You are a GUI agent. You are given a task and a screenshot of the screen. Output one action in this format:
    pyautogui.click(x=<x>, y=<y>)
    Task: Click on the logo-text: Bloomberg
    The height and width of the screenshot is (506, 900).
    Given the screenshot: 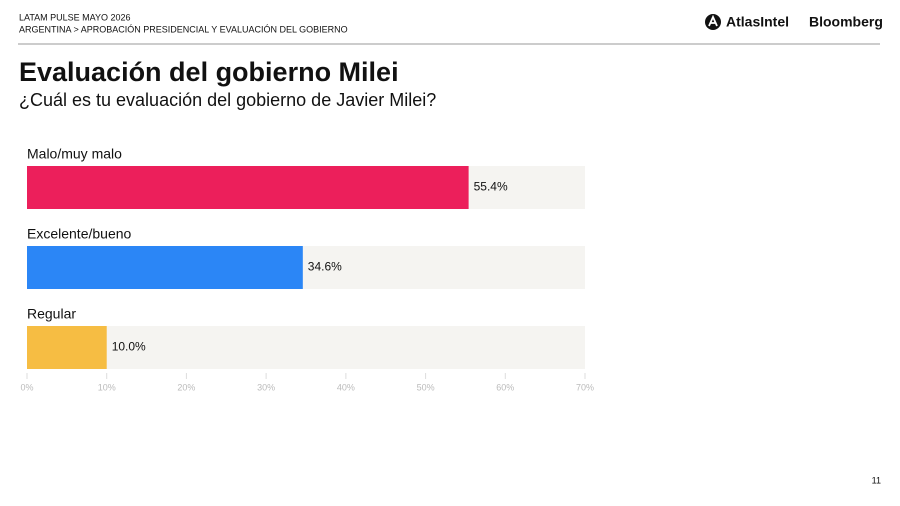 What is the action you would take?
    pyautogui.click(x=846, y=22)
    